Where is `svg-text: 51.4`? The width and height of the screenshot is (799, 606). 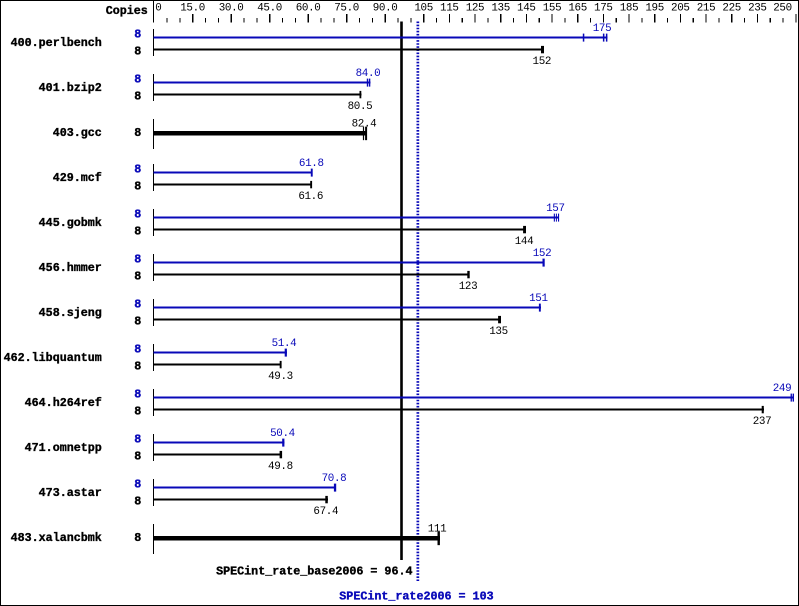
svg-text: 51.4 is located at coordinates (284, 344).